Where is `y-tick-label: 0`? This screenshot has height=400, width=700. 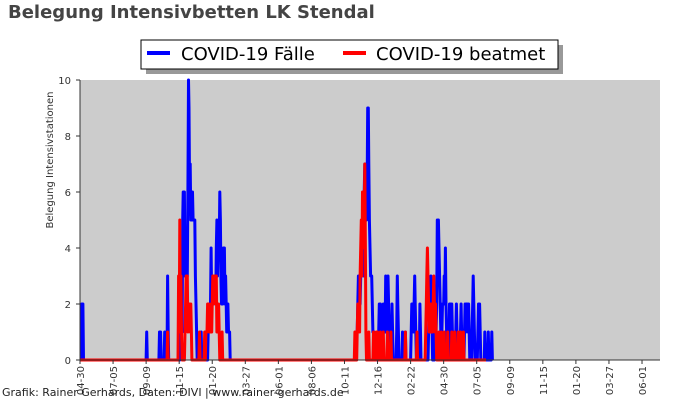
y-tick-label: 0 is located at coordinates (68, 361).